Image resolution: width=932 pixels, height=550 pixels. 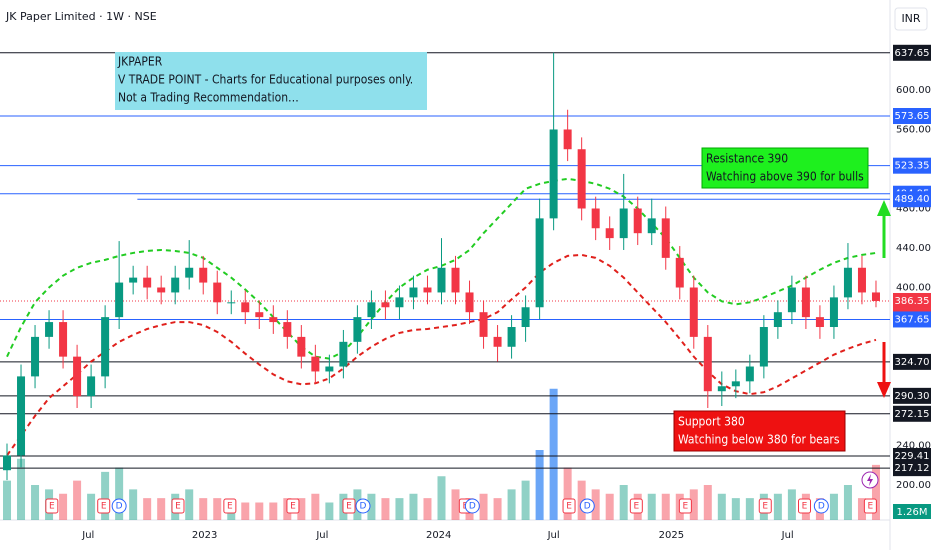 What do you see at coordinates (912, 319) in the screenshot?
I see `level-label: 367.65` at bounding box center [912, 319].